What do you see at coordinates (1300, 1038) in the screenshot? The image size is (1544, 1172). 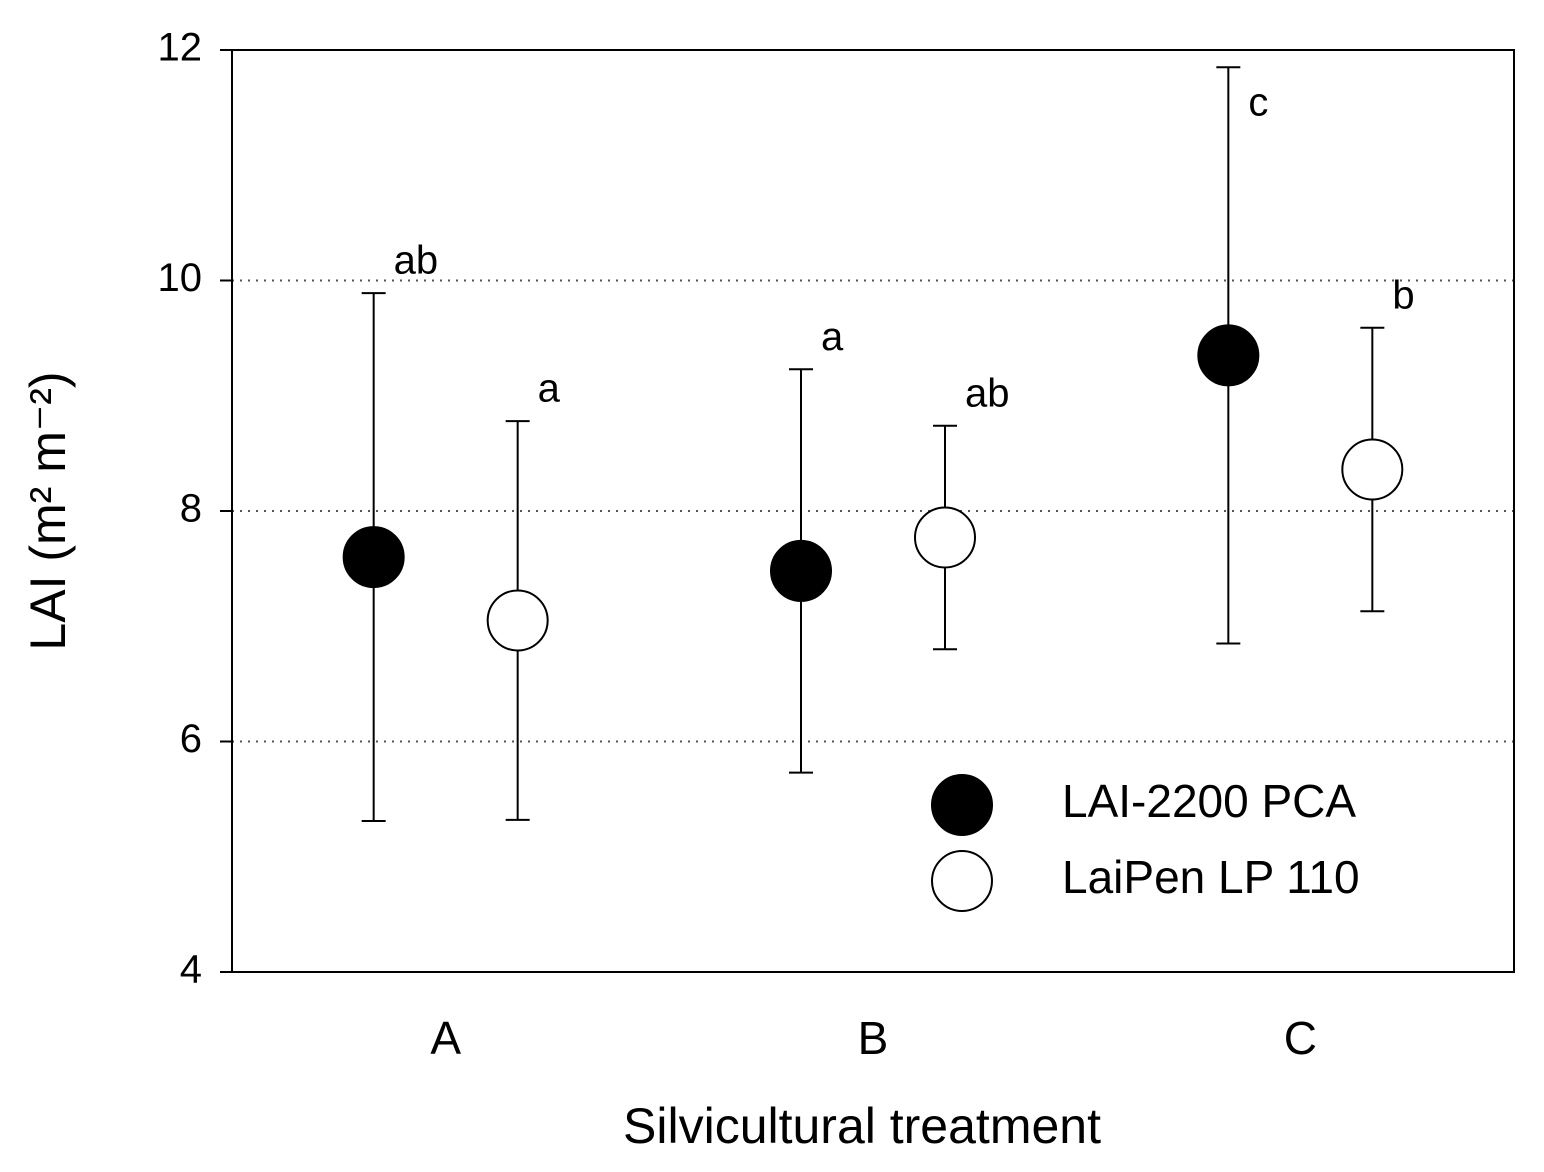 I see `x-tick-label: C` at bounding box center [1300, 1038].